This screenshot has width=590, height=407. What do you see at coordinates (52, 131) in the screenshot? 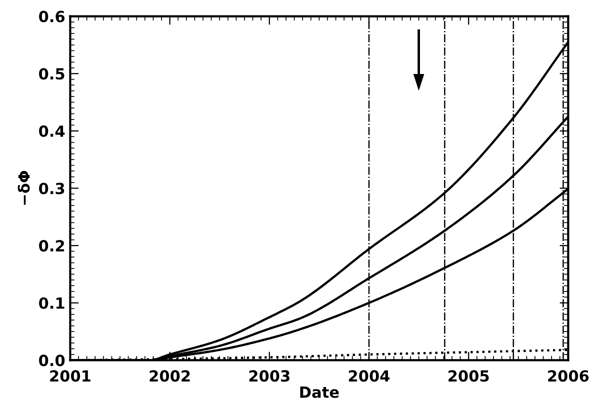
I see `y-tick-label: 0.4` at bounding box center [52, 131].